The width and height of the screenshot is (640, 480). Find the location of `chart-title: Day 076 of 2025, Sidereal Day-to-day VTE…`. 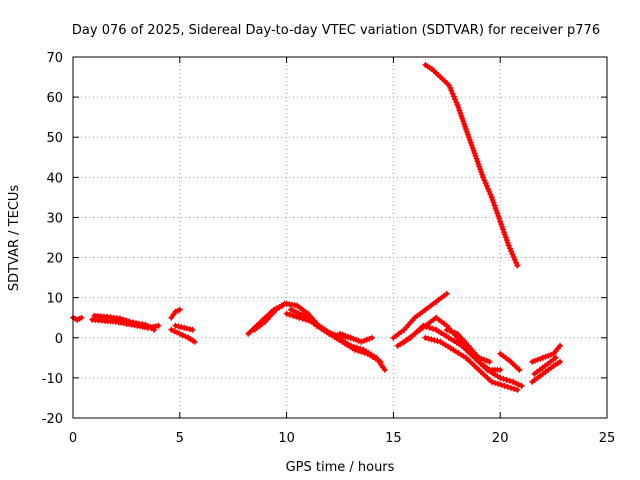

chart-title: Day 076 of 2025, Sidereal Day-to-day VTE… is located at coordinates (336, 30).